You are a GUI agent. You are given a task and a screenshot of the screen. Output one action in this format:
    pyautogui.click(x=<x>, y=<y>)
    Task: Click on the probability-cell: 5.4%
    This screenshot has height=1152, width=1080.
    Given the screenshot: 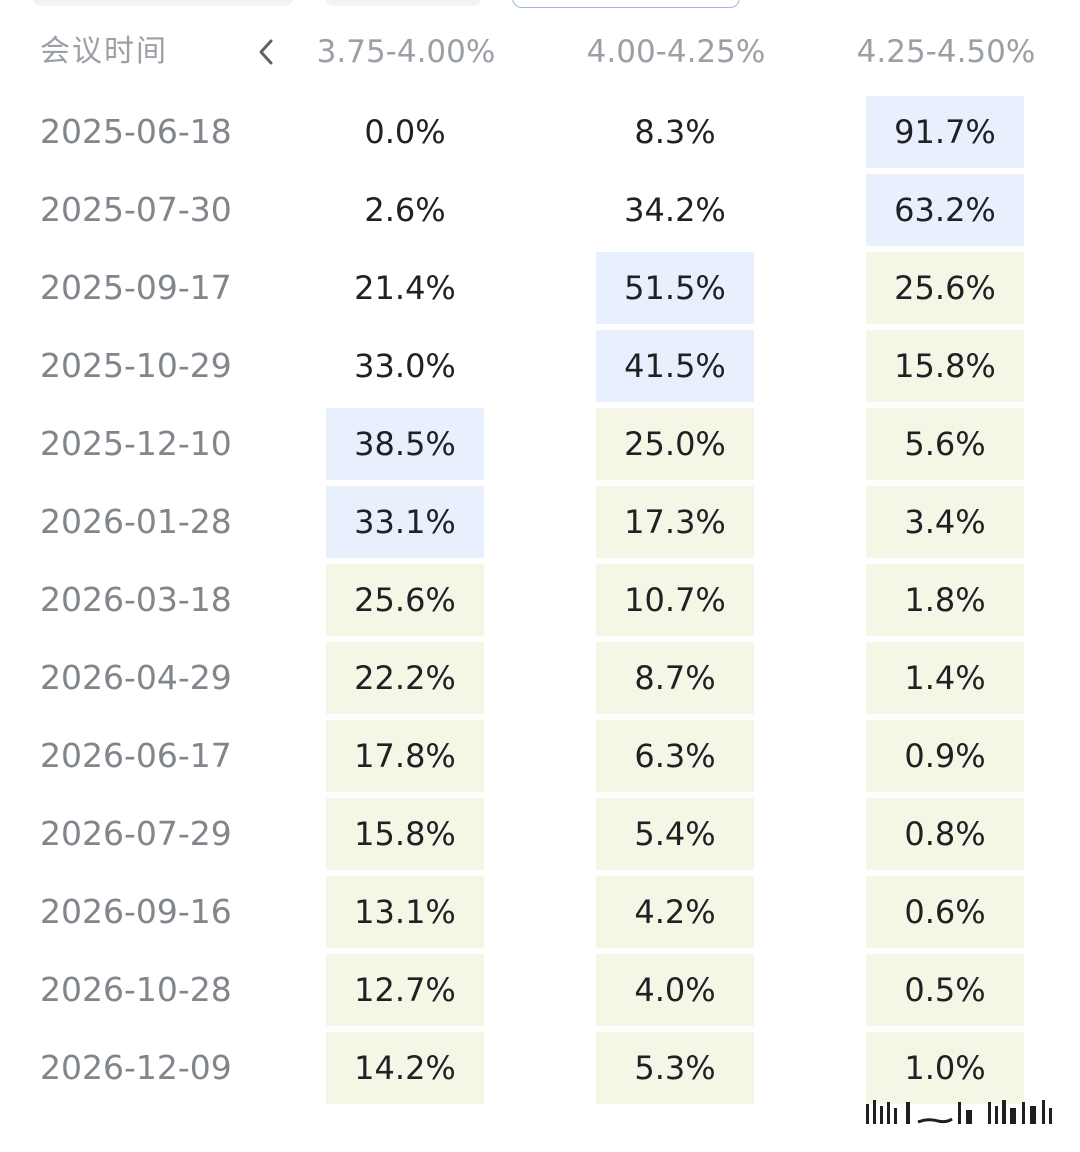 What is the action you would take?
    pyautogui.click(x=675, y=834)
    